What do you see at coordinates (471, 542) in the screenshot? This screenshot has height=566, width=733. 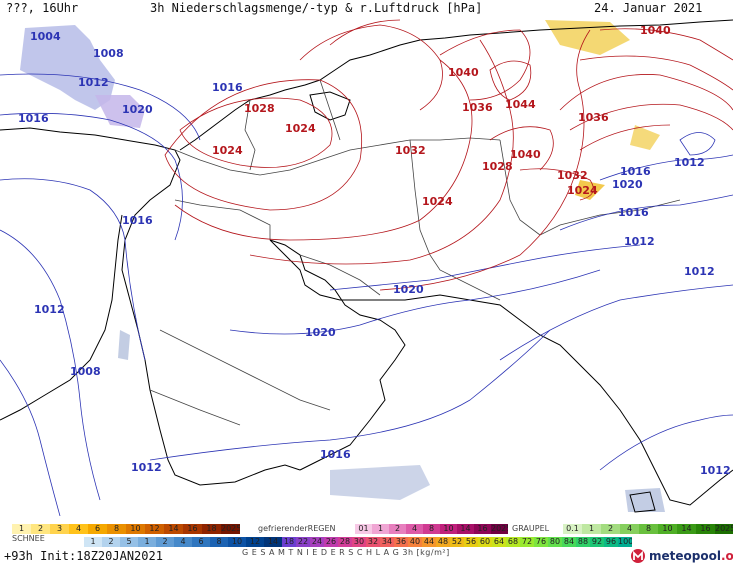 I see `legend-cell: 56` at bounding box center [471, 542].